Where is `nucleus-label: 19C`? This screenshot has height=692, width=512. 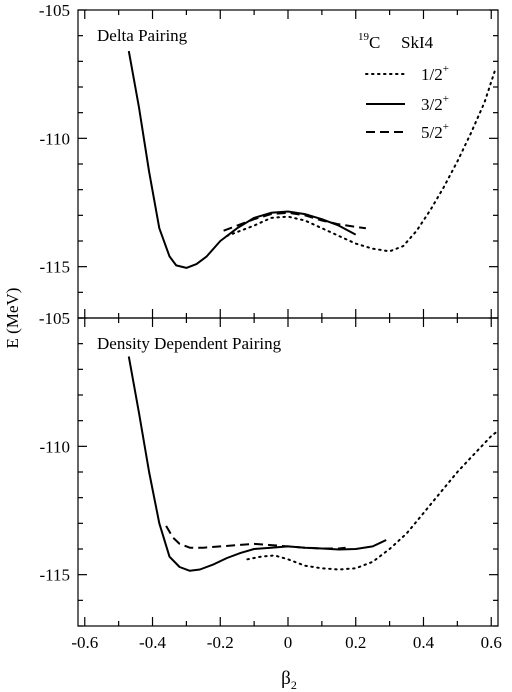 nucleus-label: 19C is located at coordinates (369, 41).